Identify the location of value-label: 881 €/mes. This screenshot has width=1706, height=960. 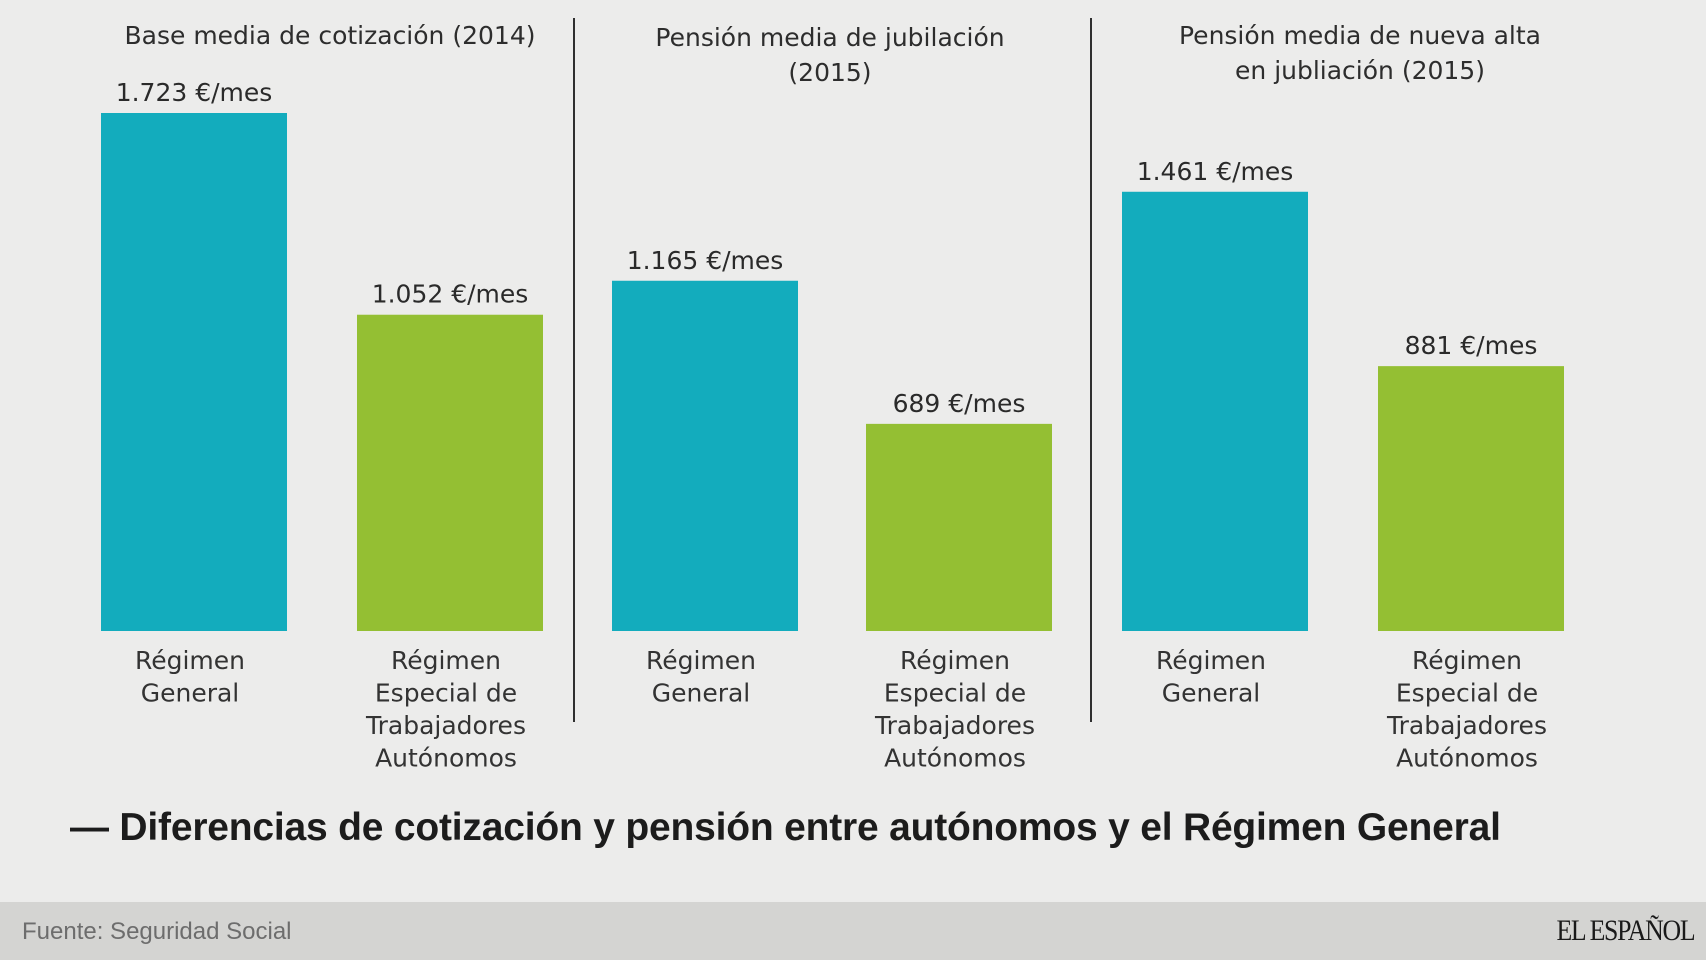
(1471, 345).